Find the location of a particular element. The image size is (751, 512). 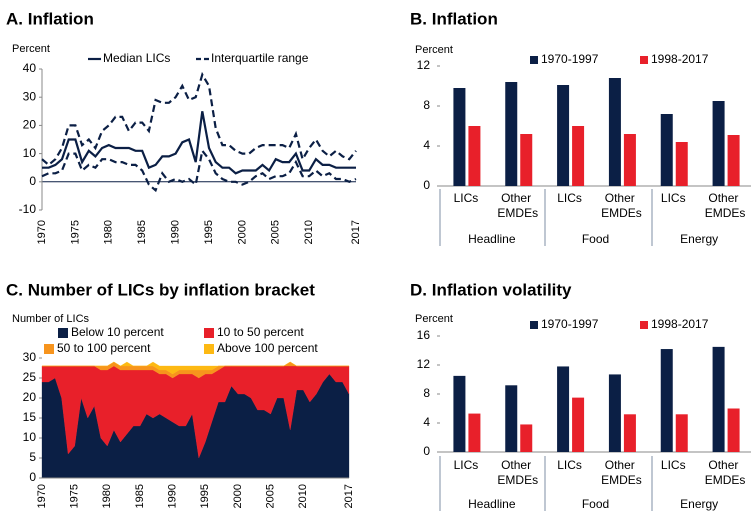

legend-label: 50 to 100 percent is located at coordinates (104, 348).